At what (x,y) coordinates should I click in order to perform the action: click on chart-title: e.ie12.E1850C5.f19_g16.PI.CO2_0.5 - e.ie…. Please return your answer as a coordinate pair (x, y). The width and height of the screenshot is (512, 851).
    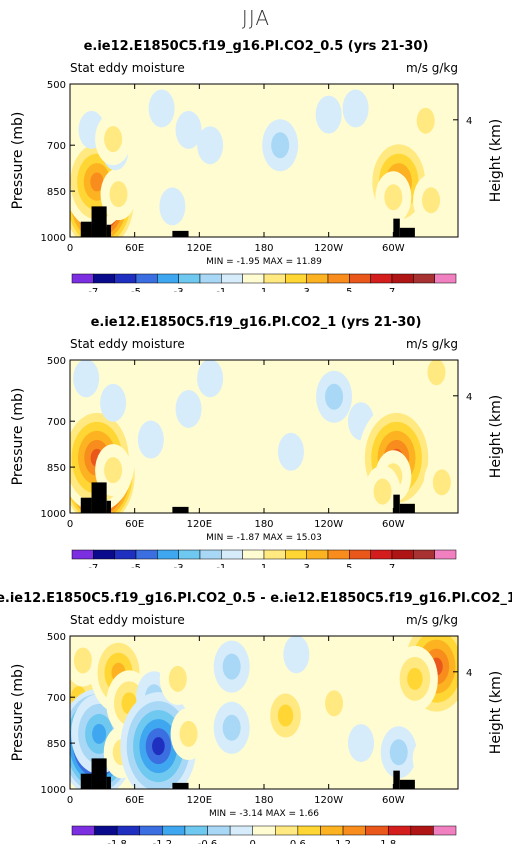
    Looking at the image, I should click on (256, 598).